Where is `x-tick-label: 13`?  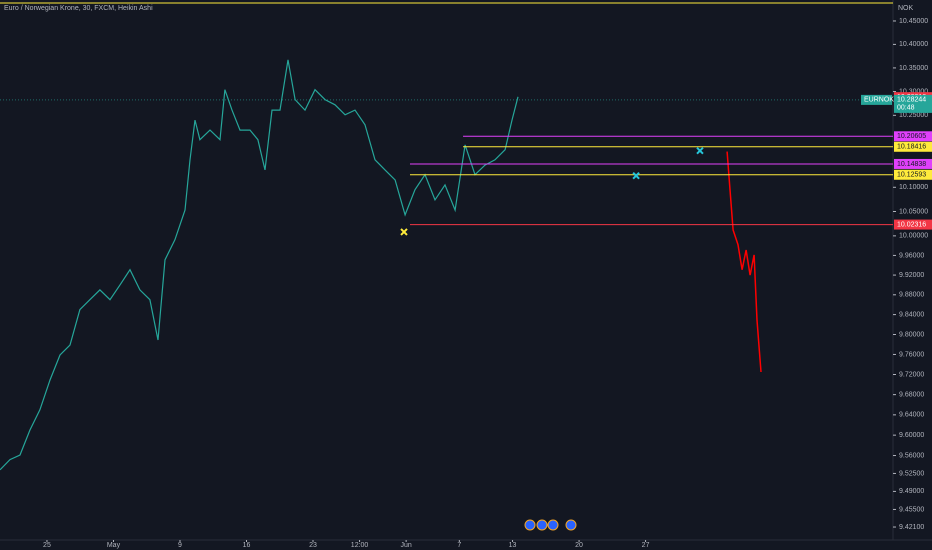
x-tick-label: 13 is located at coordinates (513, 545).